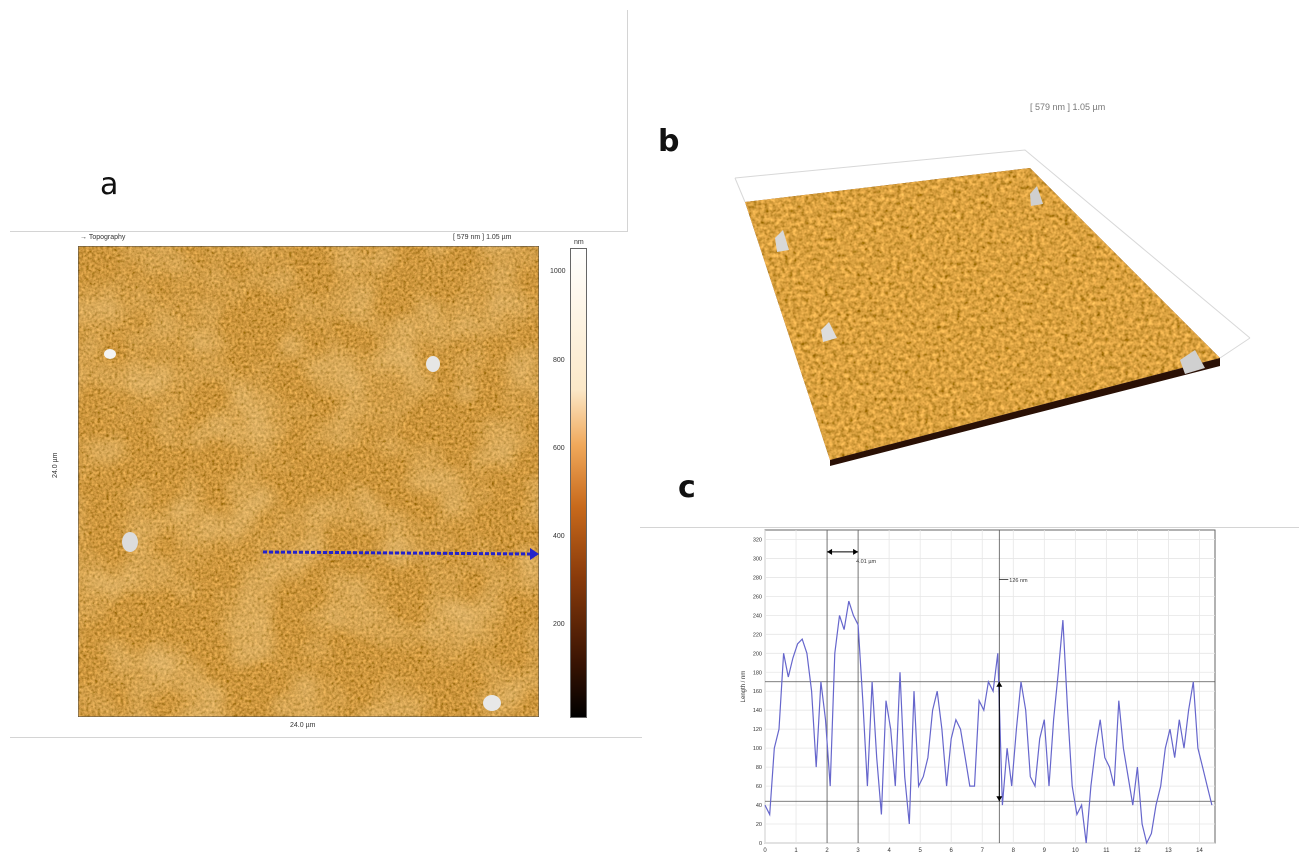 The height and width of the screenshot is (855, 1299). I want to click on y-tick-label: 100, so click(757, 749).